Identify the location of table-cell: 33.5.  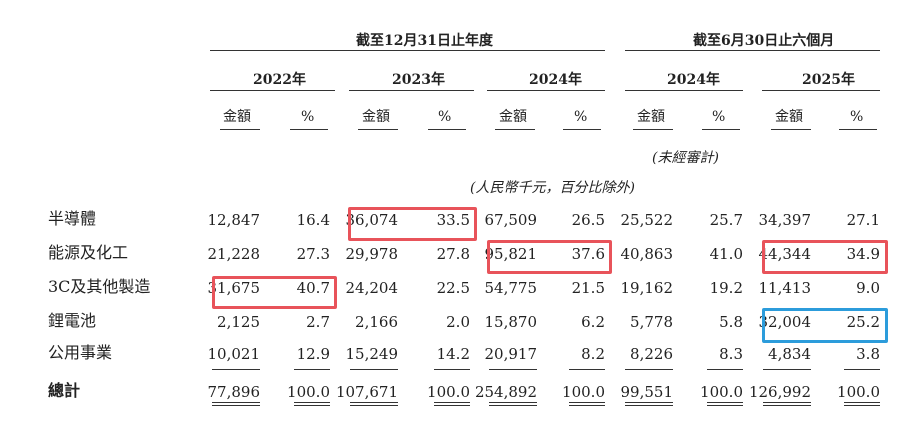
(453, 220).